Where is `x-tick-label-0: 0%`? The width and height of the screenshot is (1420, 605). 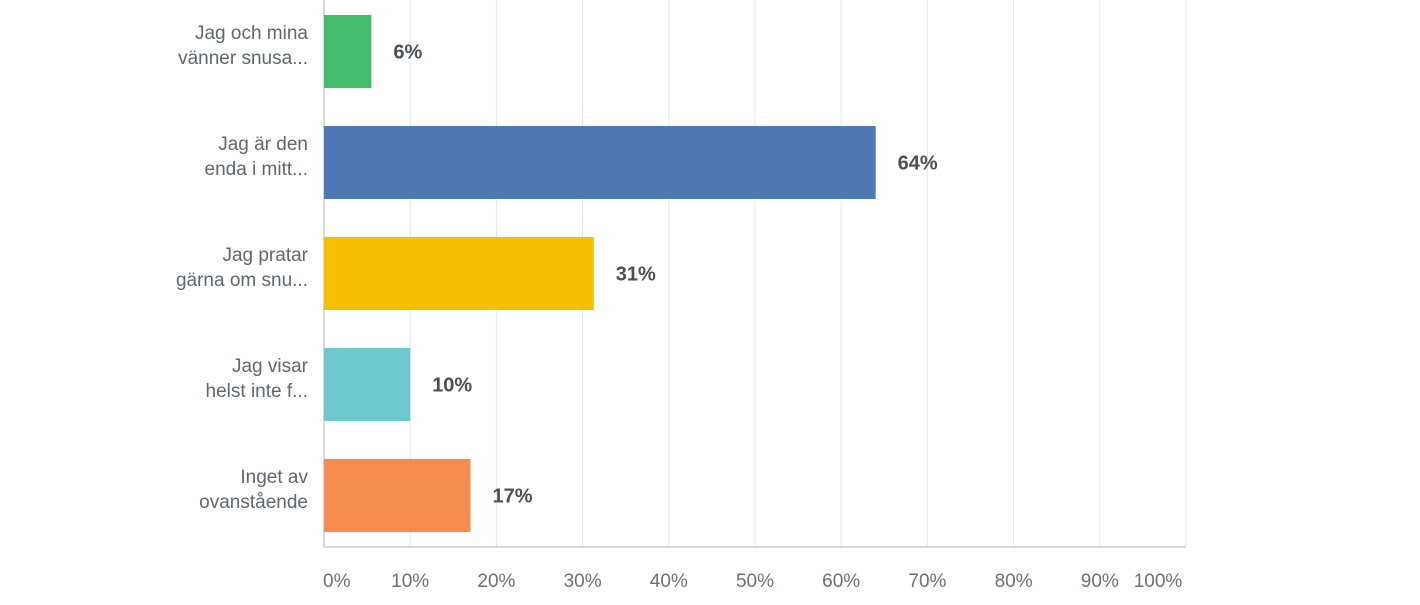
x-tick-label-0: 0% is located at coordinates (337, 581).